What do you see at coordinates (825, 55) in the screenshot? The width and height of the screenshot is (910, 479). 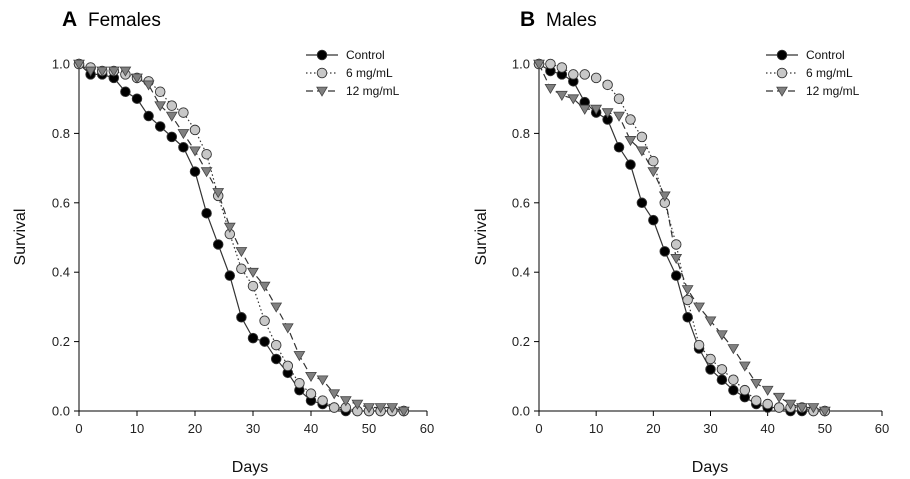 I see `legend-label: Control` at bounding box center [825, 55].